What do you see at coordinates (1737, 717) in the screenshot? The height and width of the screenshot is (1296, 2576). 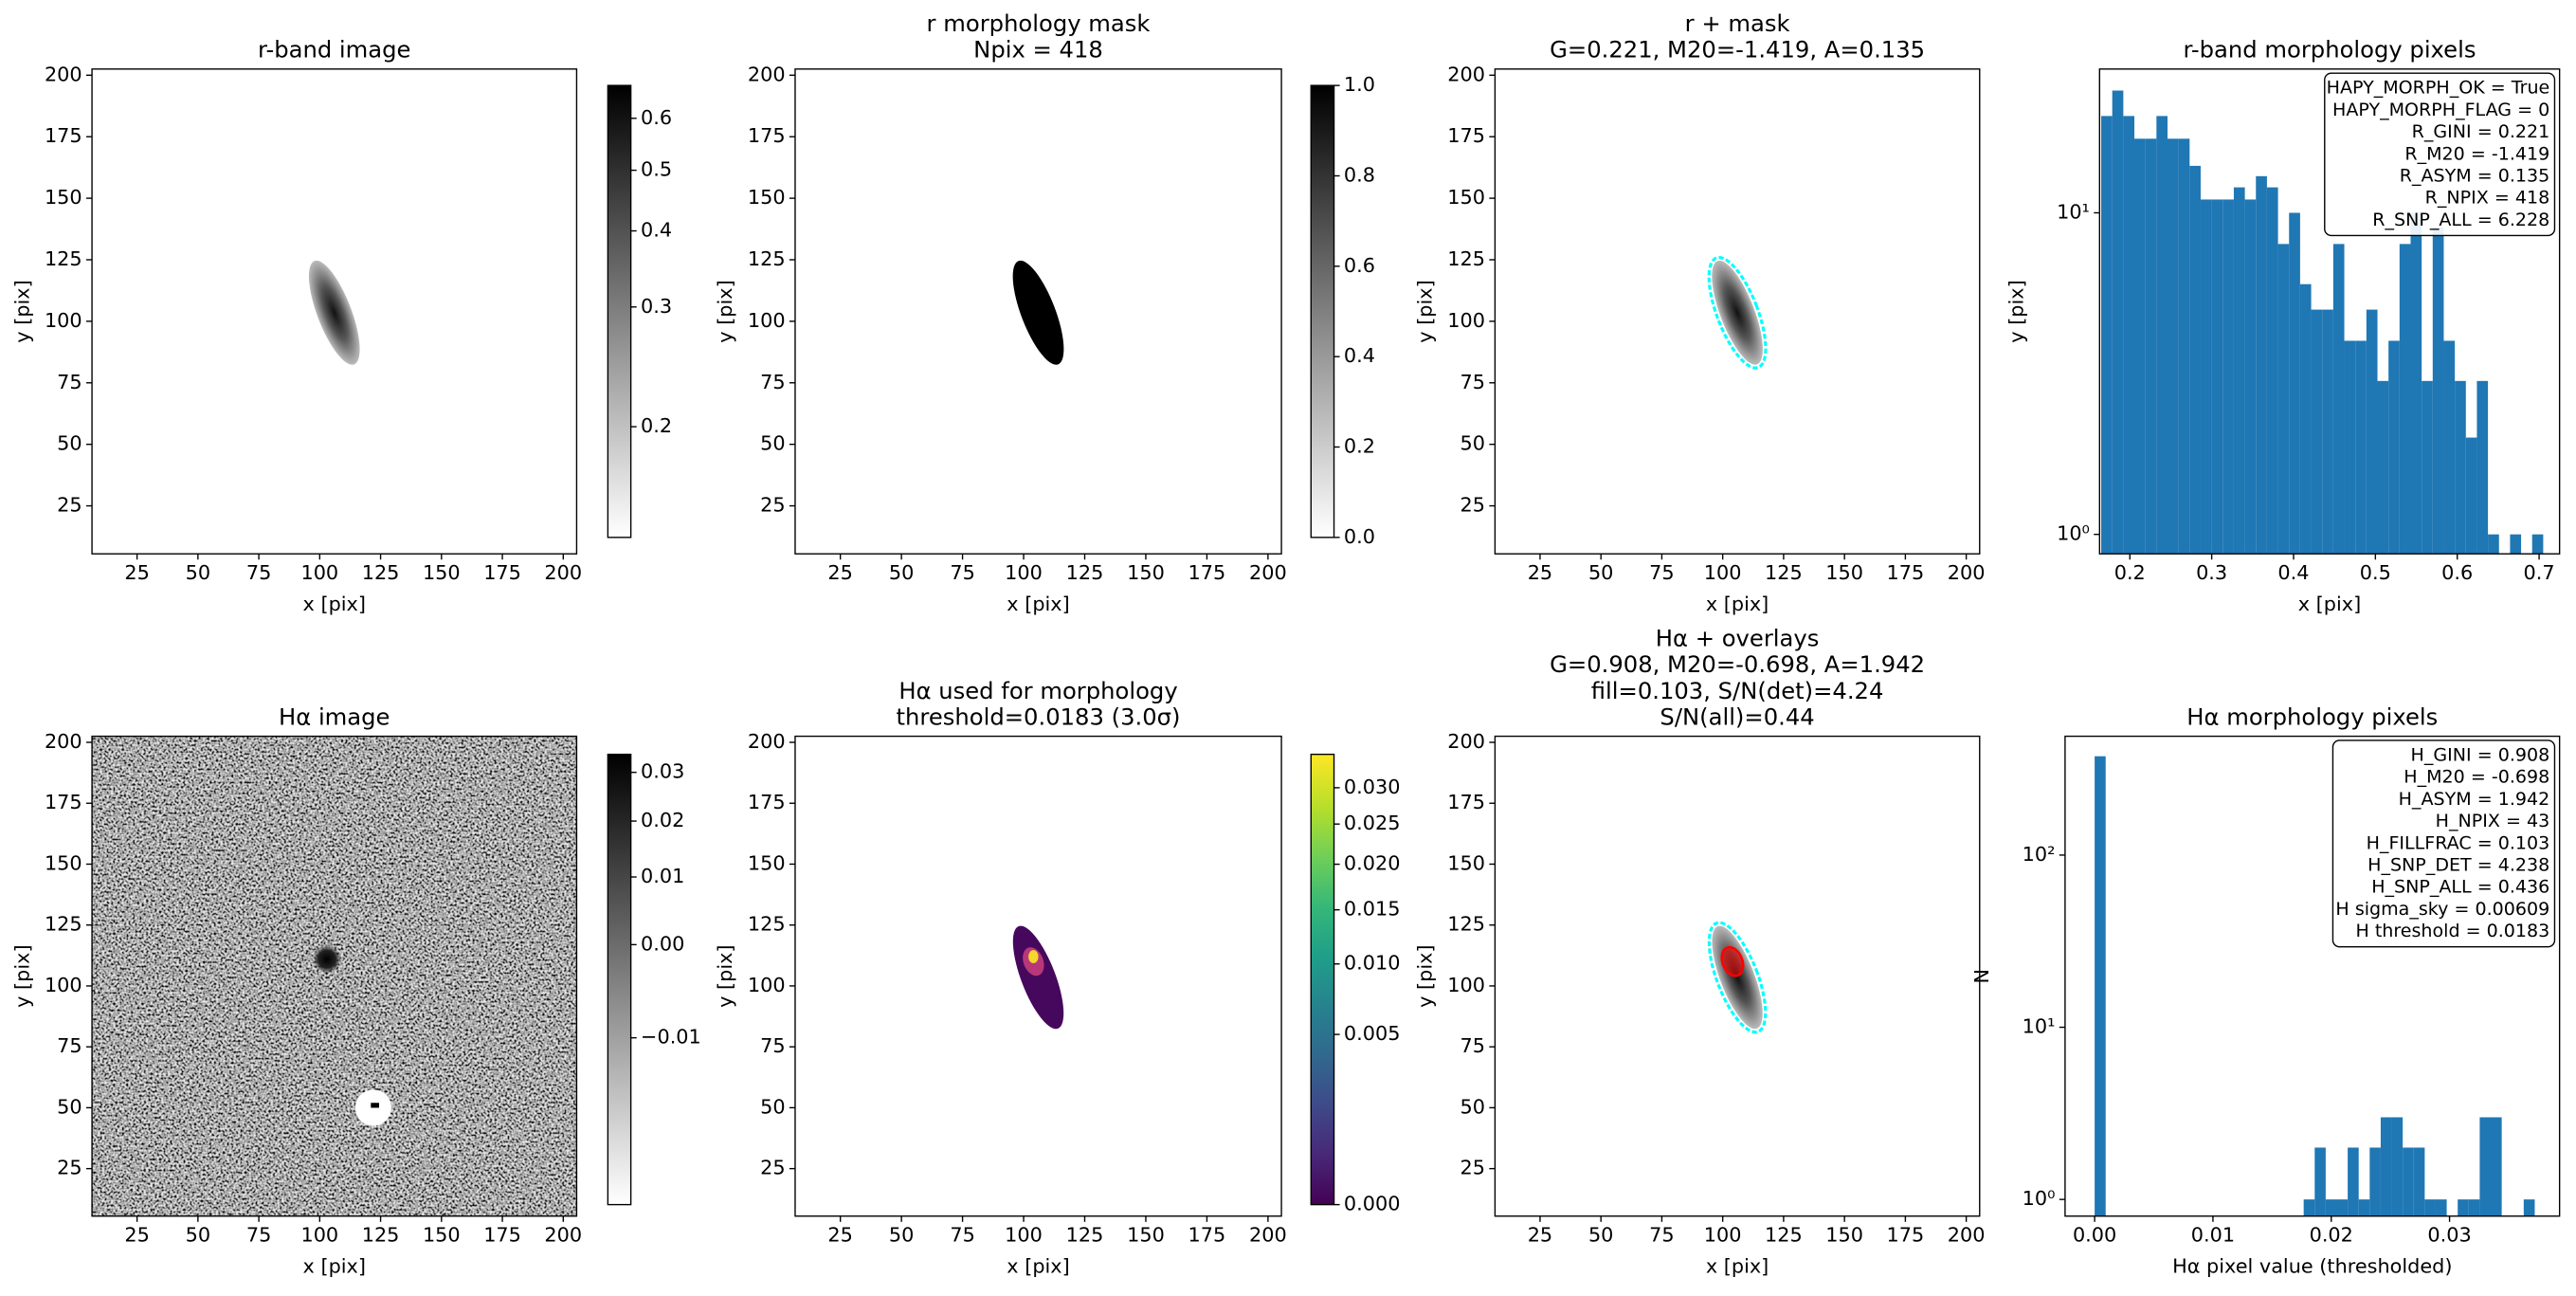 I see `panel-title: S/N(all)=0.44` at bounding box center [1737, 717].